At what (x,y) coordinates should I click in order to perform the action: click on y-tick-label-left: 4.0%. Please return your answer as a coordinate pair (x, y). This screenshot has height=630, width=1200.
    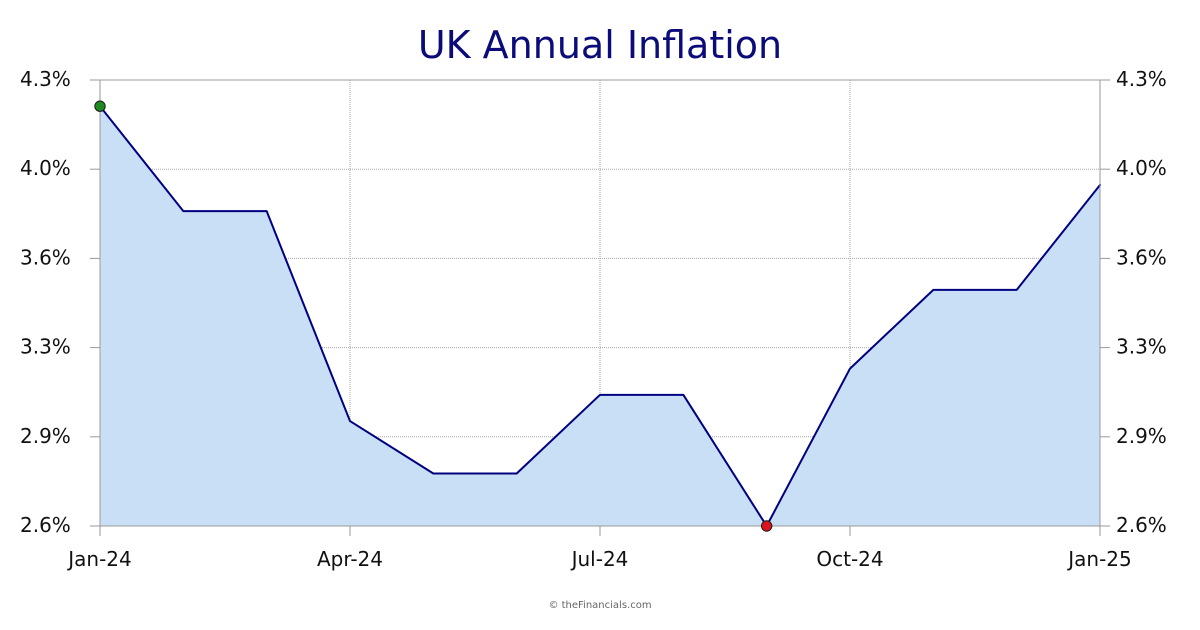
    Looking at the image, I should click on (45, 168).